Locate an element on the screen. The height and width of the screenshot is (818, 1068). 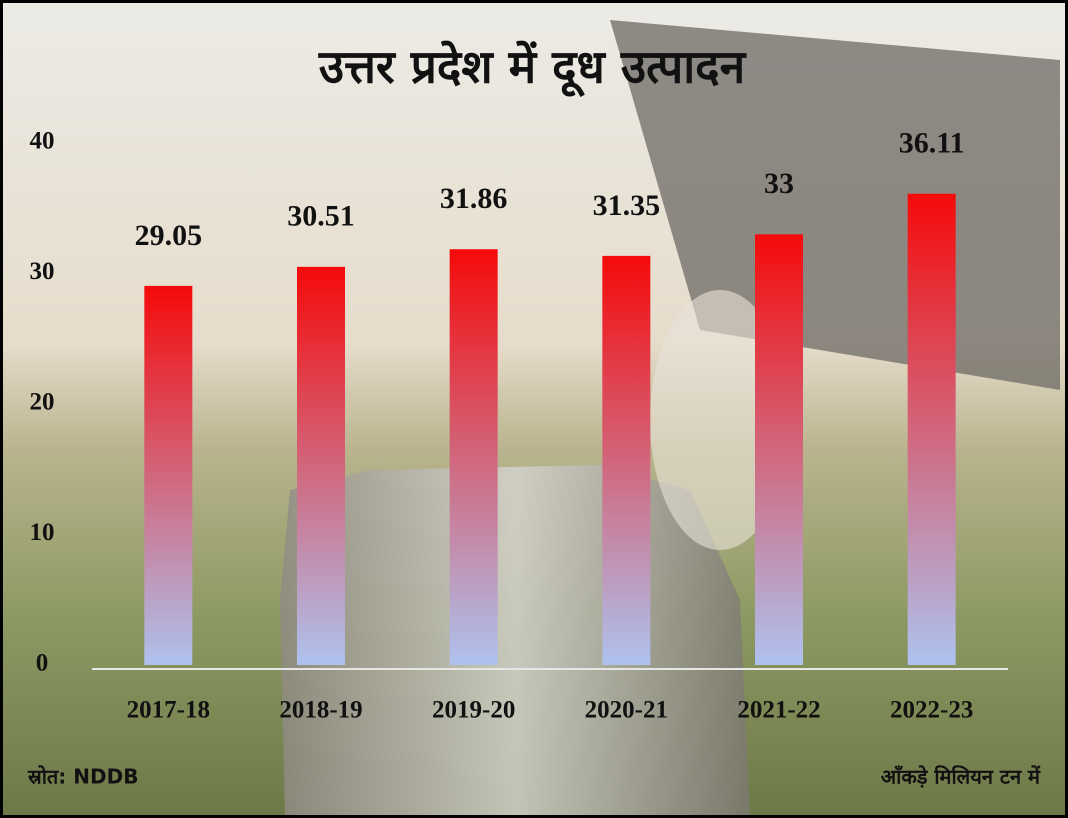
value-label: 36.11 is located at coordinates (932, 143).